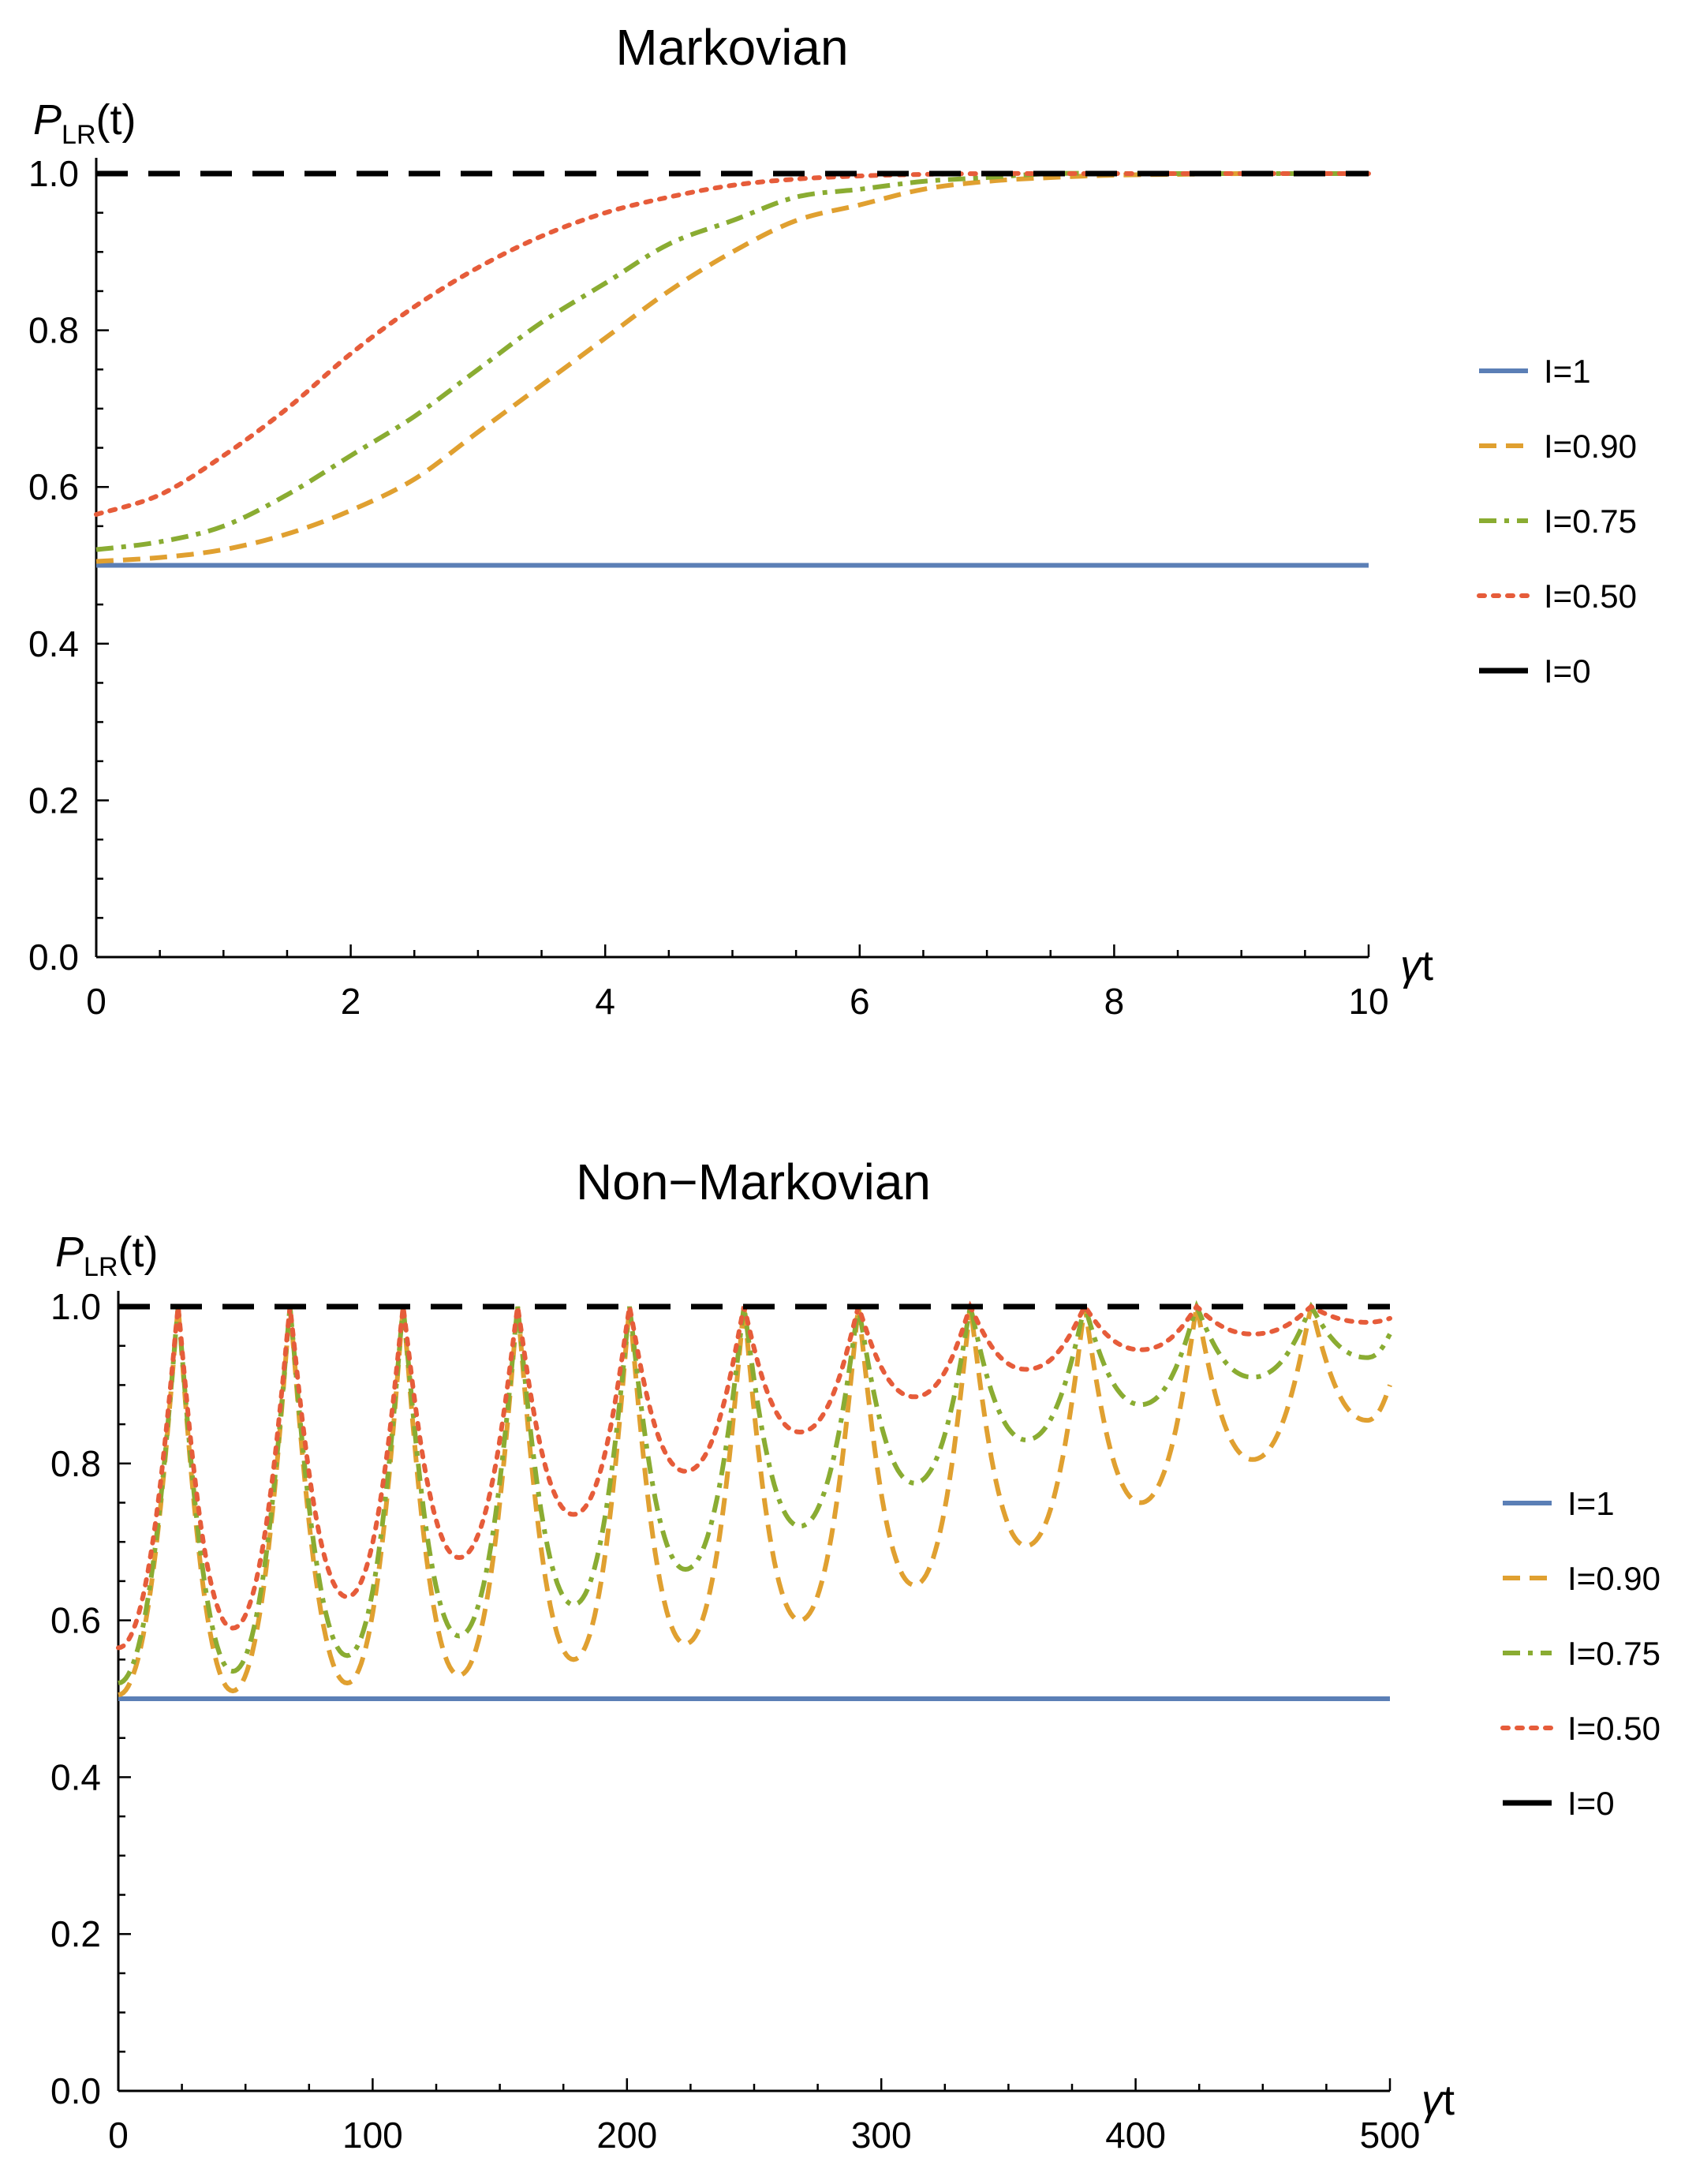 This screenshot has width=1696, height=2184. I want to click on x-tick-label: 10, so click(1368, 1001).